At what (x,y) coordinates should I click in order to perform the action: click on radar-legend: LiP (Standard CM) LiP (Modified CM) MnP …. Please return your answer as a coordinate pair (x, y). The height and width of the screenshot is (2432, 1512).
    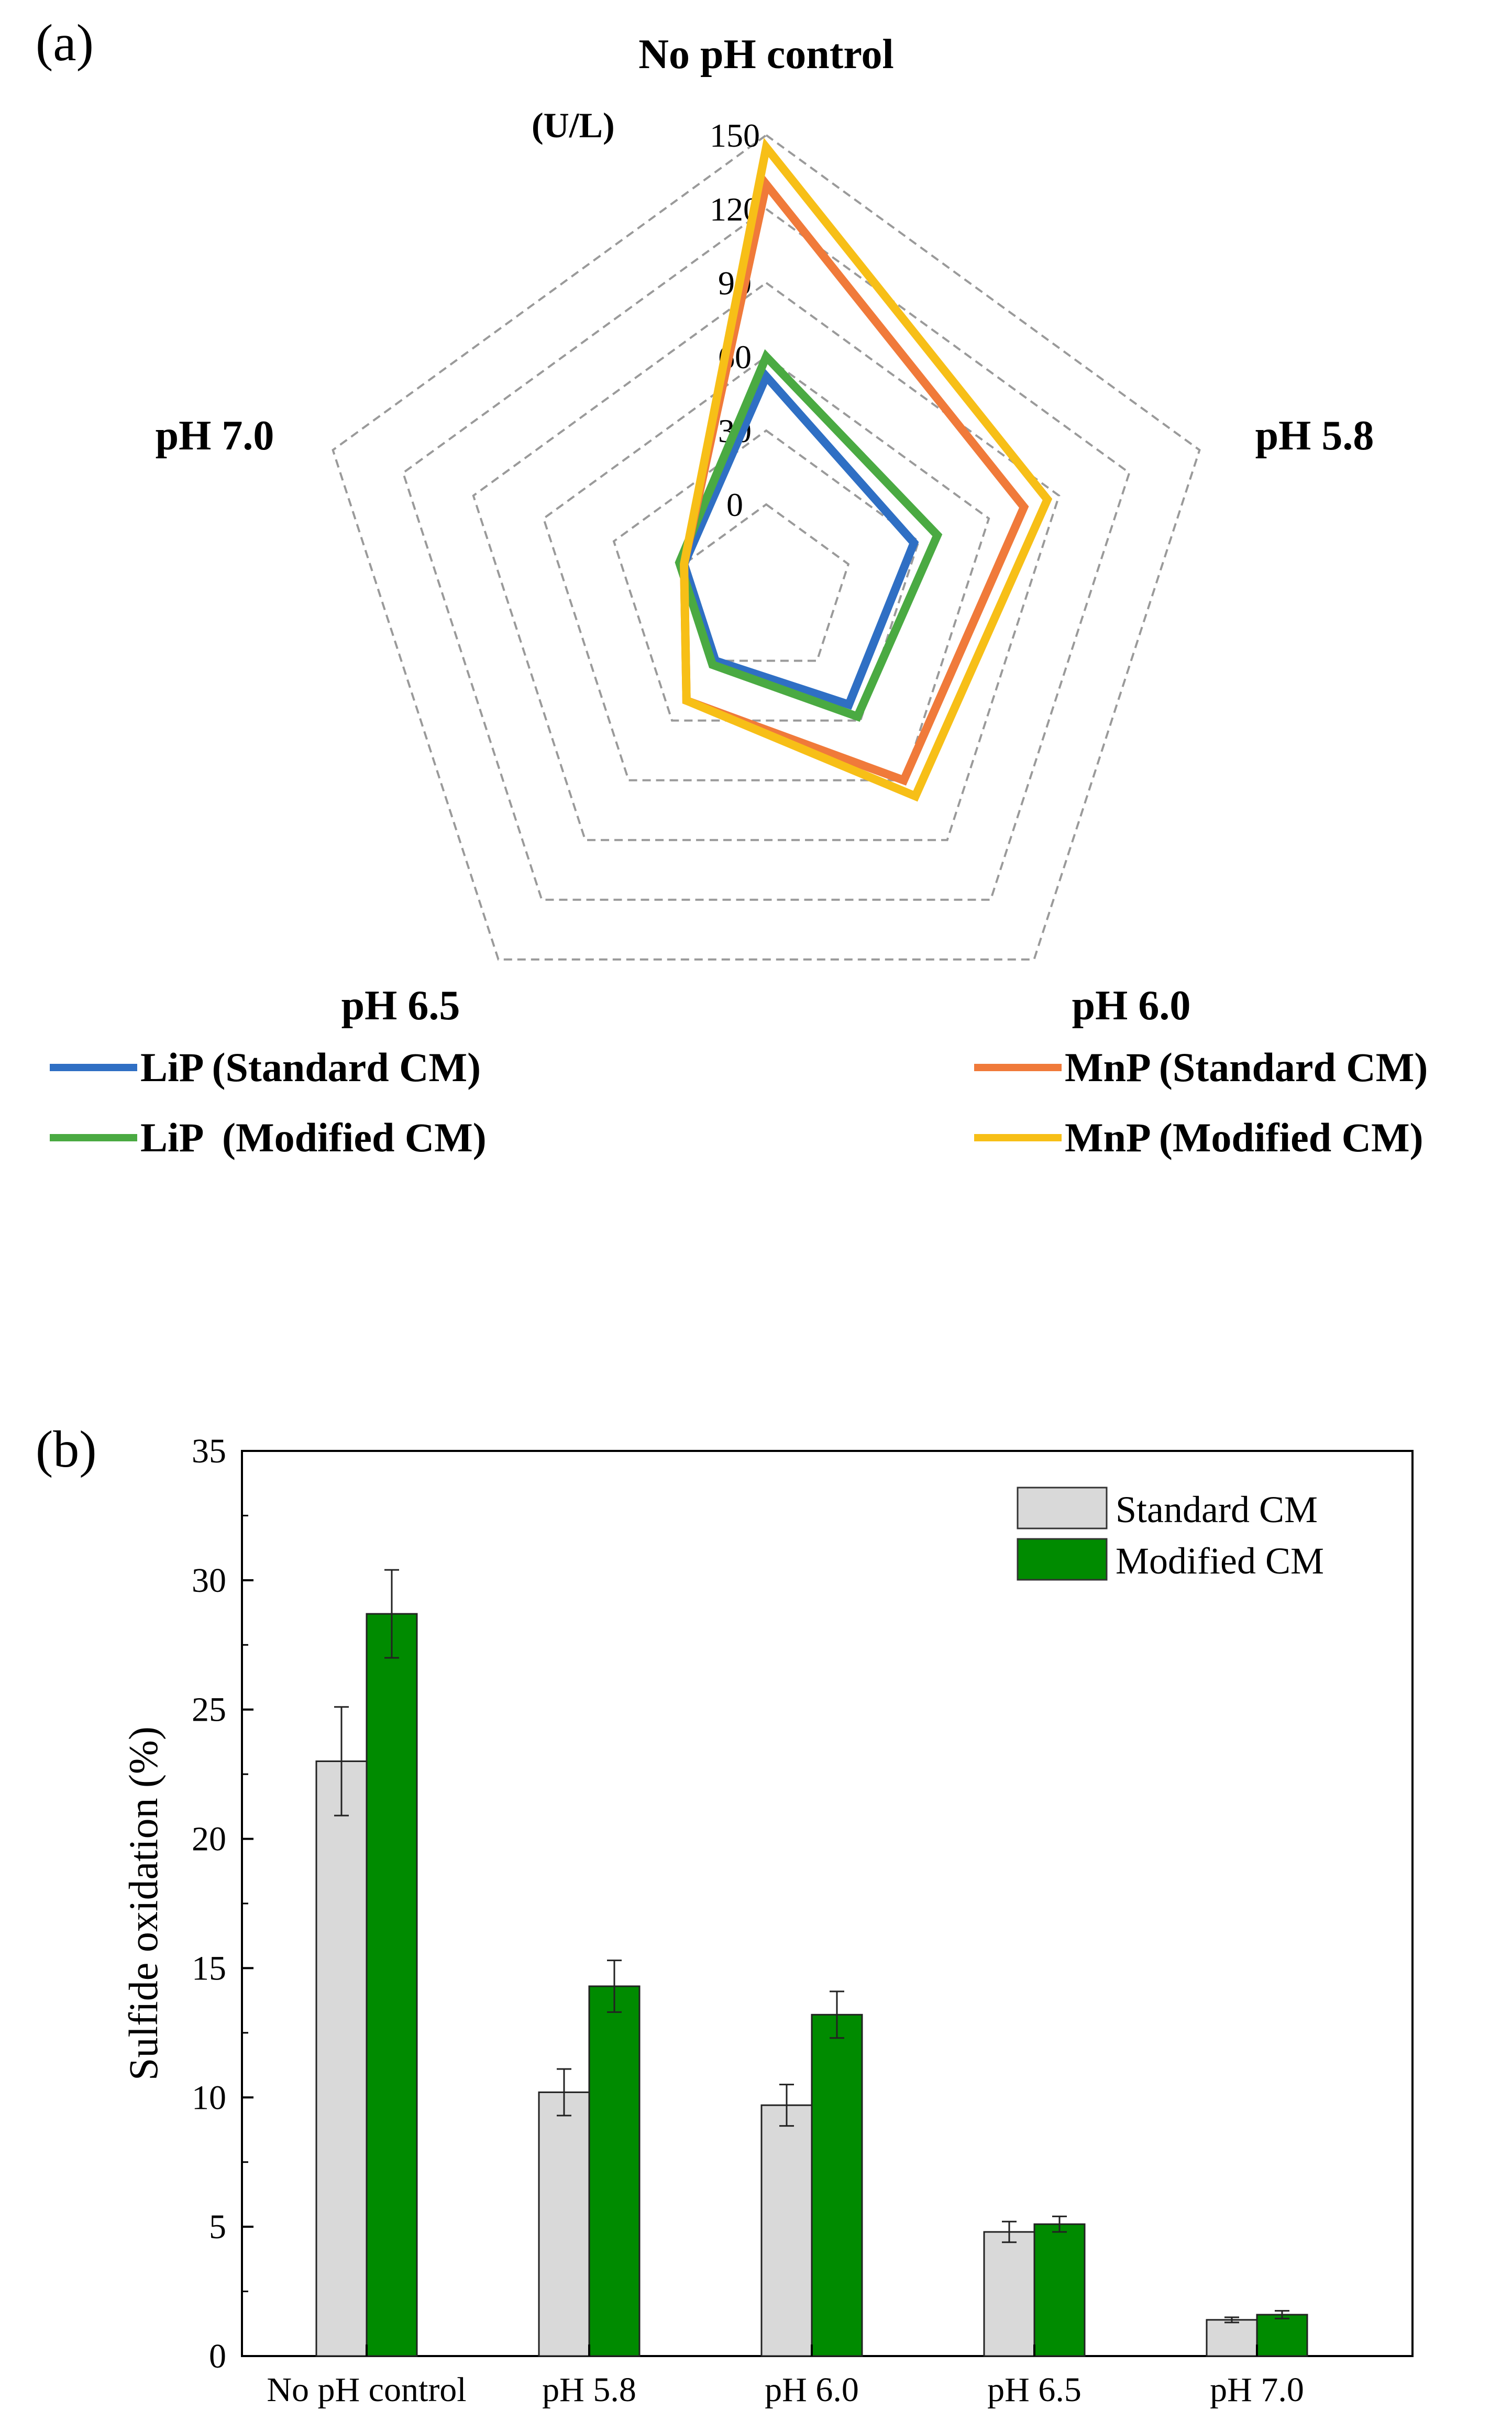
    Looking at the image, I should click on (739, 1102).